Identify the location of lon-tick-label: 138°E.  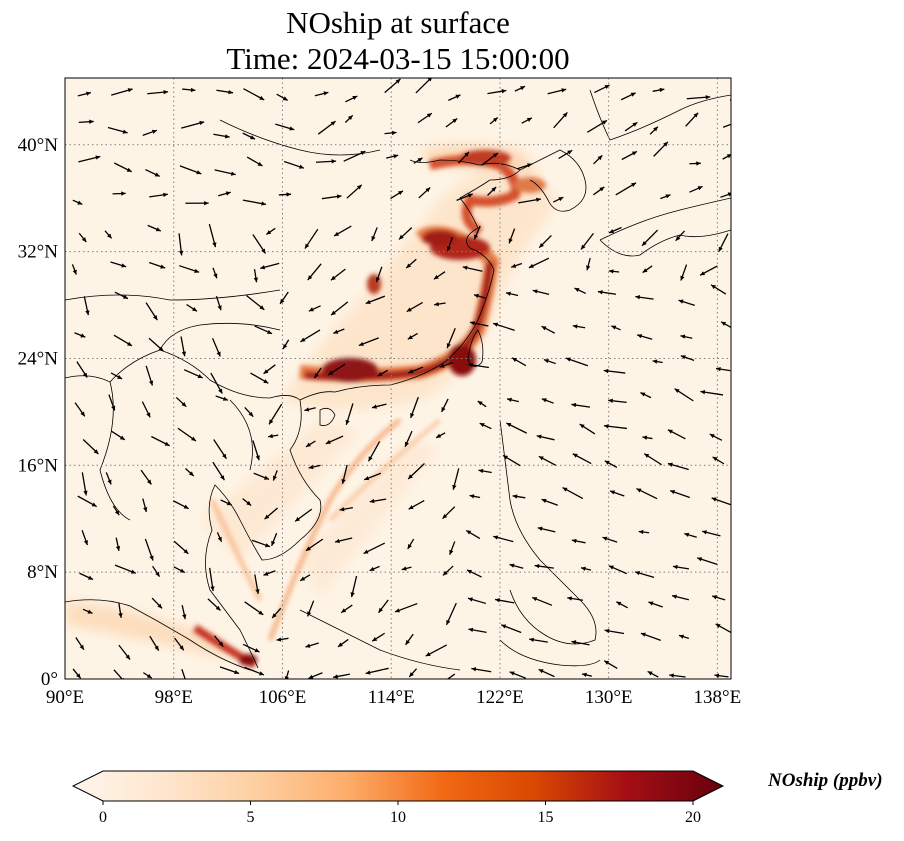
(718, 697).